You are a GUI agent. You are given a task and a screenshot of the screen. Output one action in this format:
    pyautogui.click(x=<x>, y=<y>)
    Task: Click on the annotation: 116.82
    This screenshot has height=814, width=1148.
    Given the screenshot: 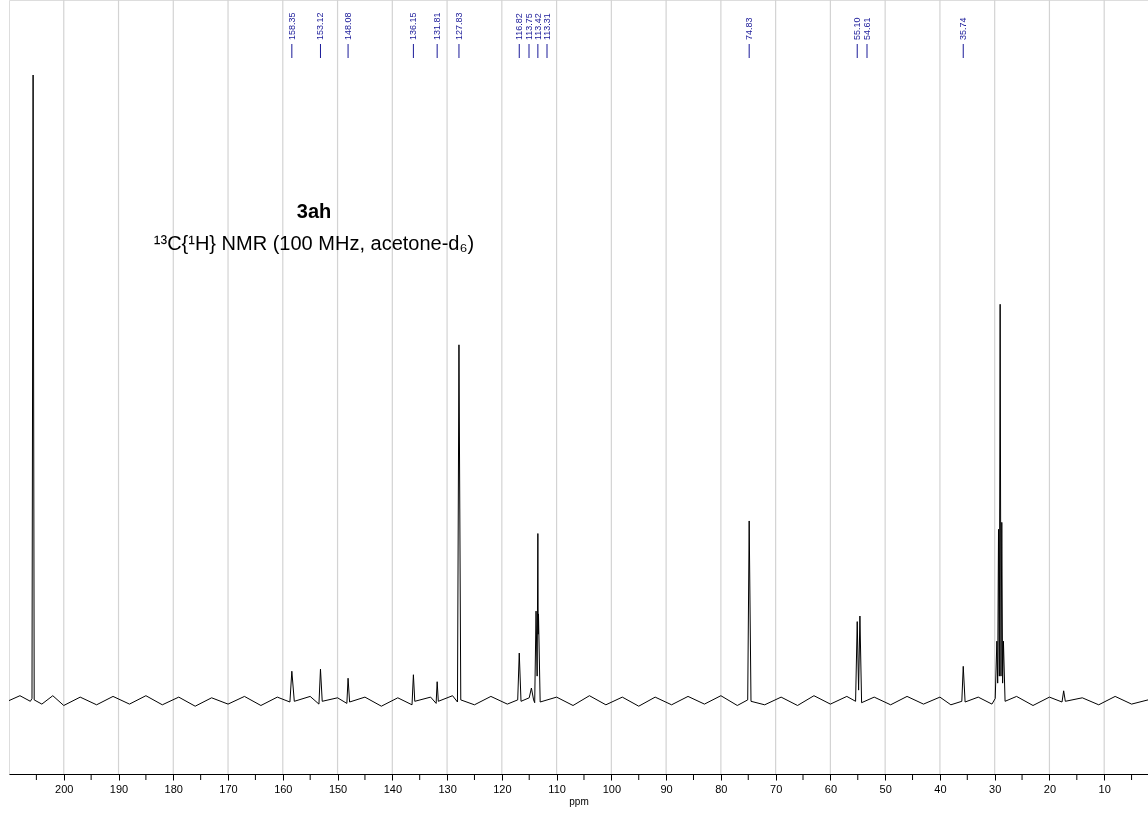 What is the action you would take?
    pyautogui.click(x=519, y=26)
    